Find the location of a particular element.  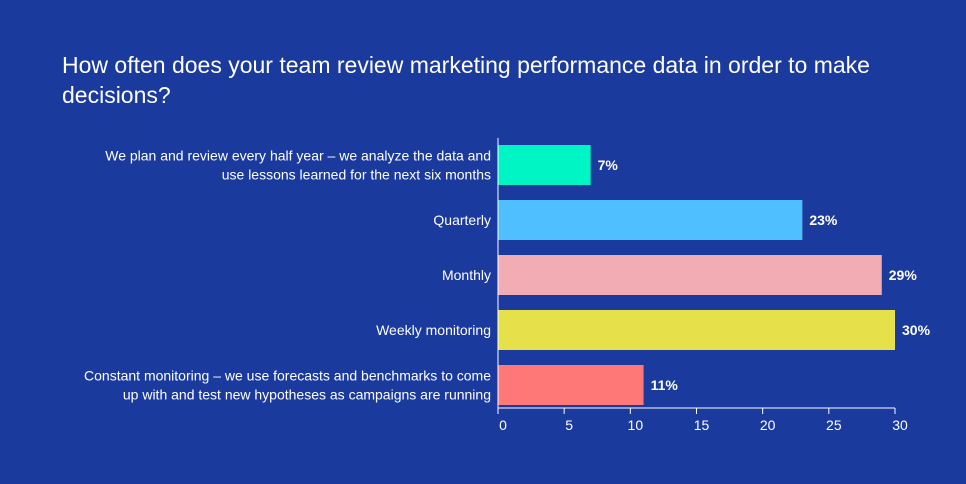

x-tick-label-1: 5 is located at coordinates (569, 425).